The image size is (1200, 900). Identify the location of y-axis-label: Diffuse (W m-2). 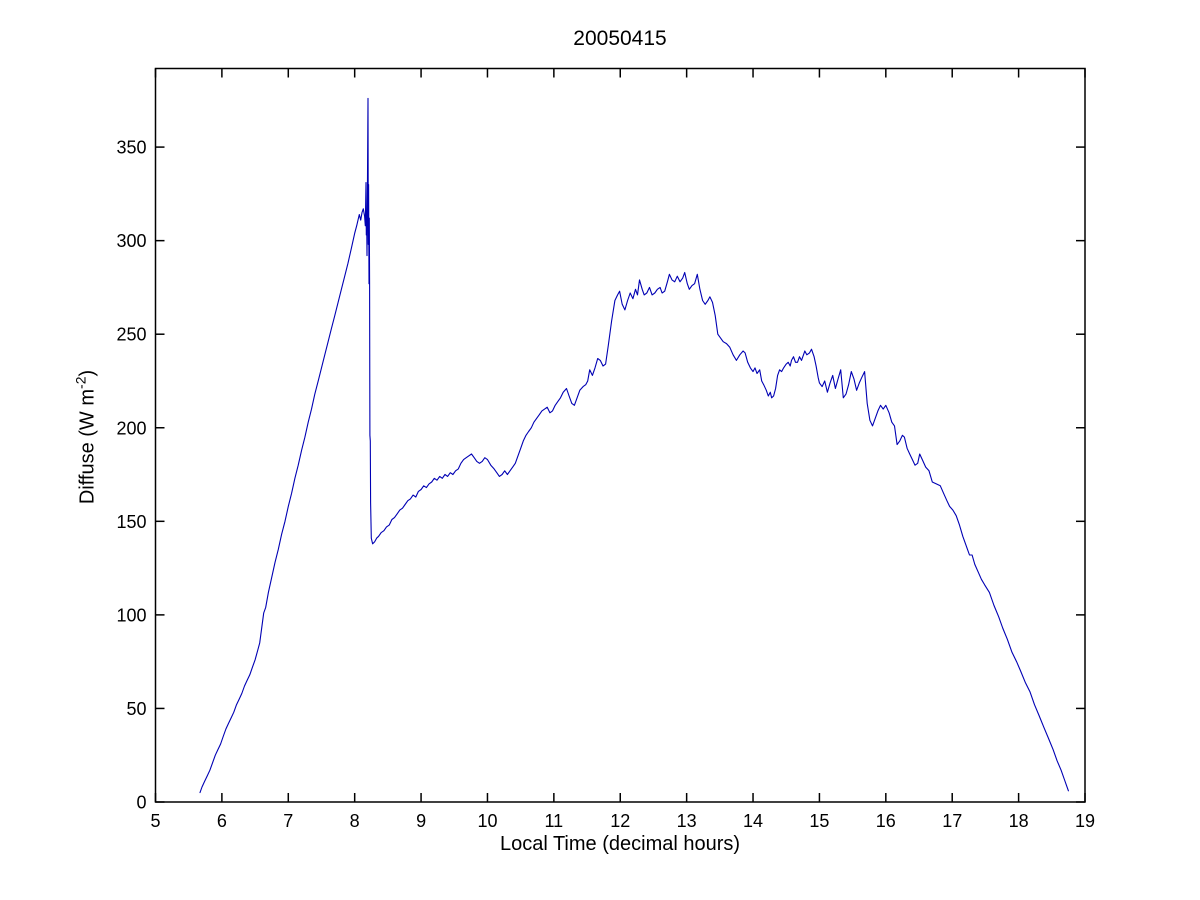
(86, 437).